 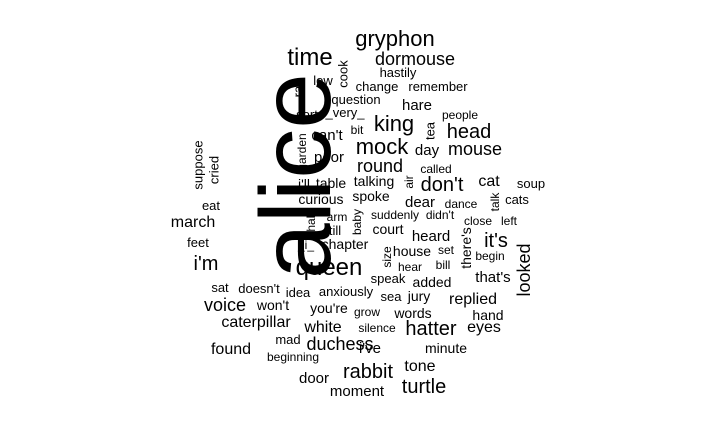 What do you see at coordinates (314, 378) in the screenshot?
I see `word: door` at bounding box center [314, 378].